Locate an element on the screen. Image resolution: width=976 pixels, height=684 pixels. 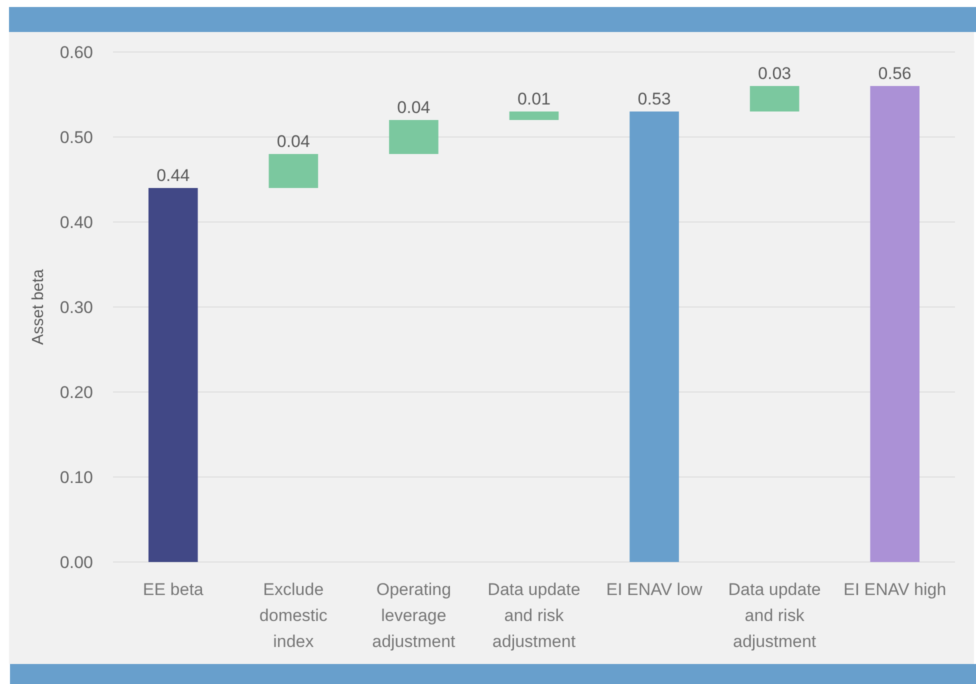
y-tick-label: 0.10 is located at coordinates (76, 477).